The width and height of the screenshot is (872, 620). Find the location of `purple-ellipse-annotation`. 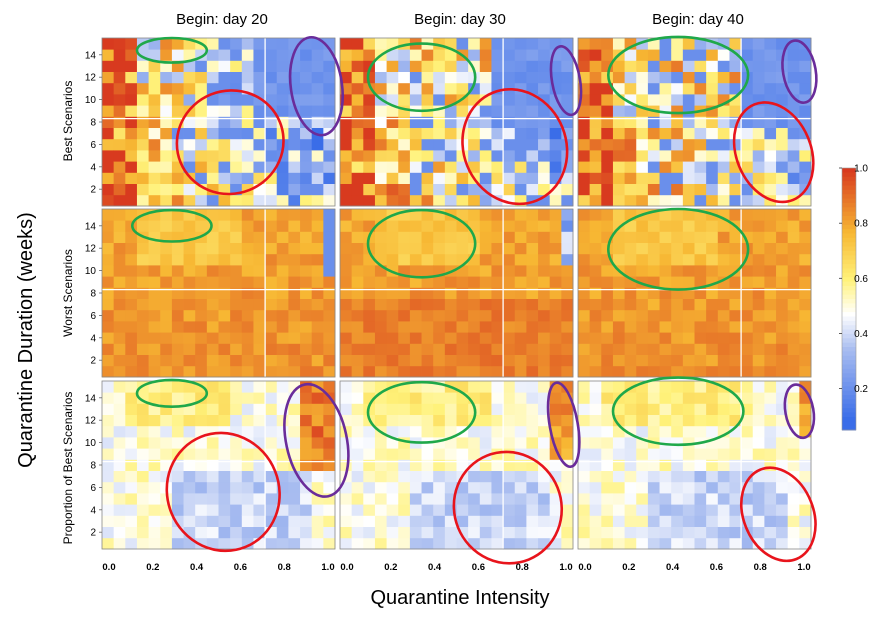

purple-ellipse-annotation is located at coordinates (566, 81).